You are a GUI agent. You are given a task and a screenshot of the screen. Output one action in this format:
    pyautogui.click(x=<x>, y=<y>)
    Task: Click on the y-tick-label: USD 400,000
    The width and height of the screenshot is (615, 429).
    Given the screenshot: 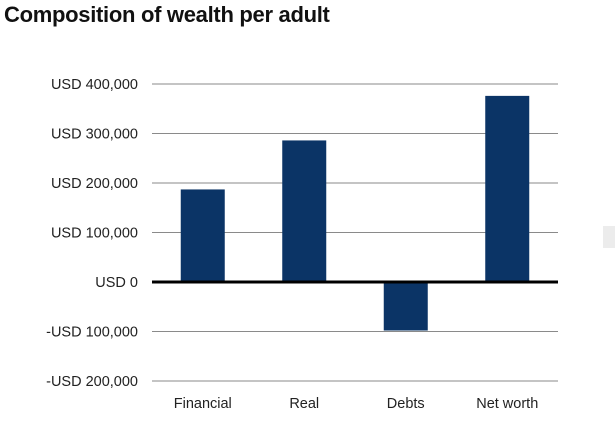 What is the action you would take?
    pyautogui.click(x=94, y=85)
    